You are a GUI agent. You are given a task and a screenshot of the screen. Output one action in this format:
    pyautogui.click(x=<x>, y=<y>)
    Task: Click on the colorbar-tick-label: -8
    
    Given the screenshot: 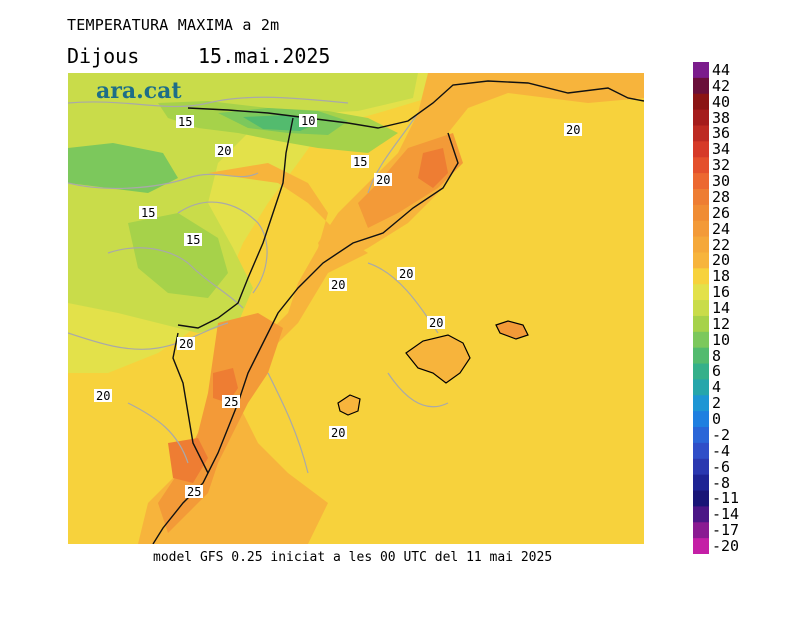 What is the action you would take?
    pyautogui.click(x=721, y=482)
    